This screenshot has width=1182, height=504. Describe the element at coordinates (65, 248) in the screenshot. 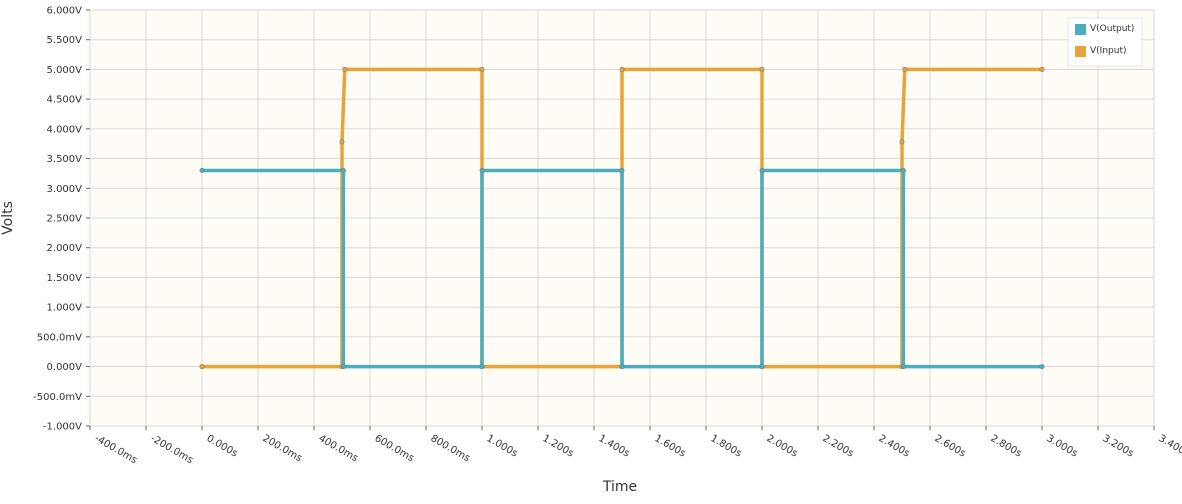

I see `y-tick-label: 2.000V` at that location.